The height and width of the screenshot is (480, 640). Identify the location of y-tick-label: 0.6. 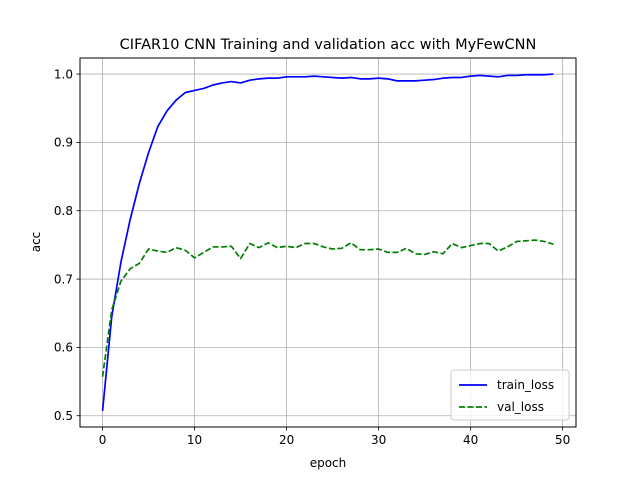
(63, 348).